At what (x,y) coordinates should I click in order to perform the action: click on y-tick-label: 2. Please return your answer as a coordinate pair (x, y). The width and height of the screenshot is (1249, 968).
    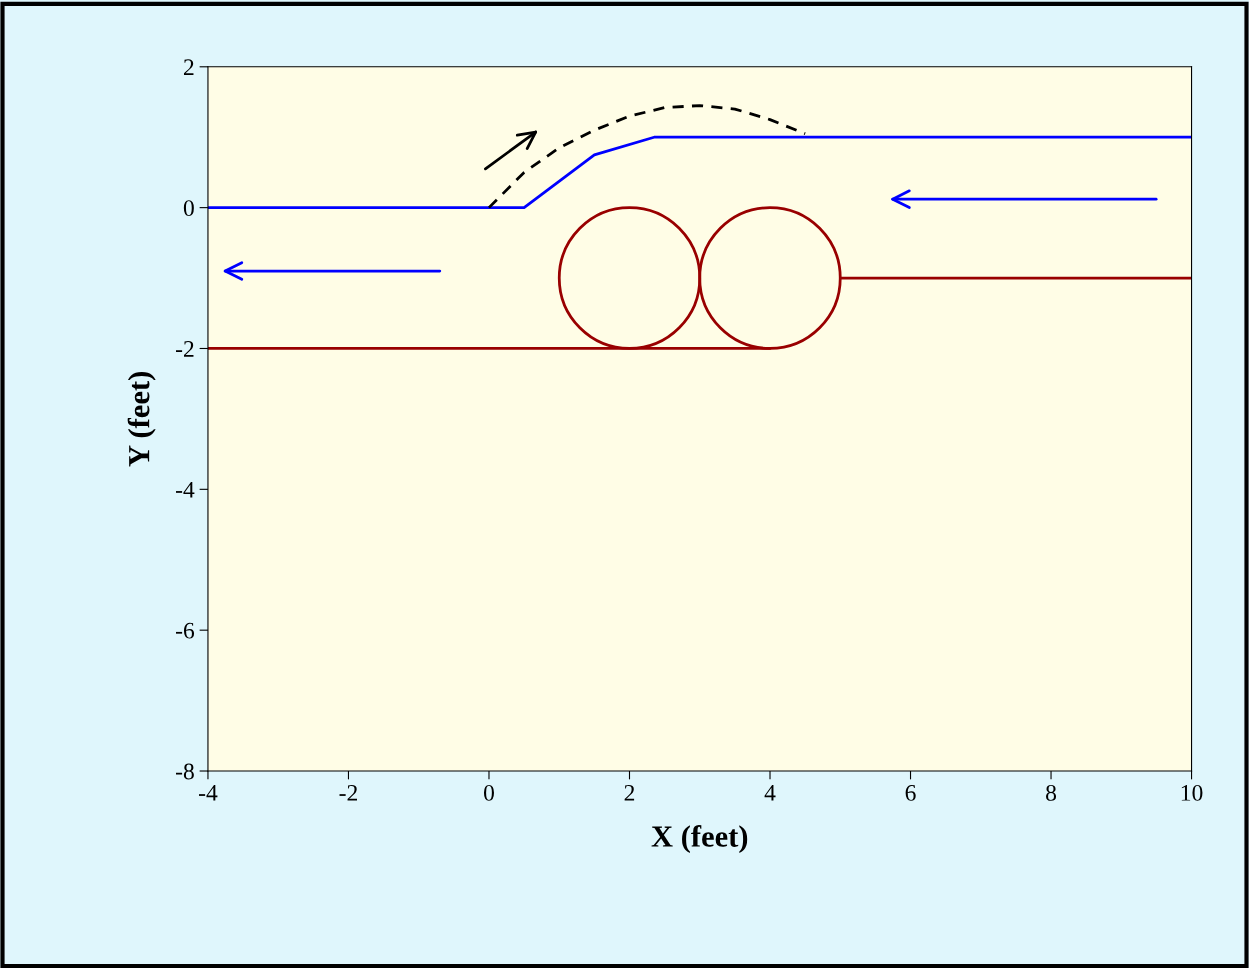
    Looking at the image, I should click on (189, 67).